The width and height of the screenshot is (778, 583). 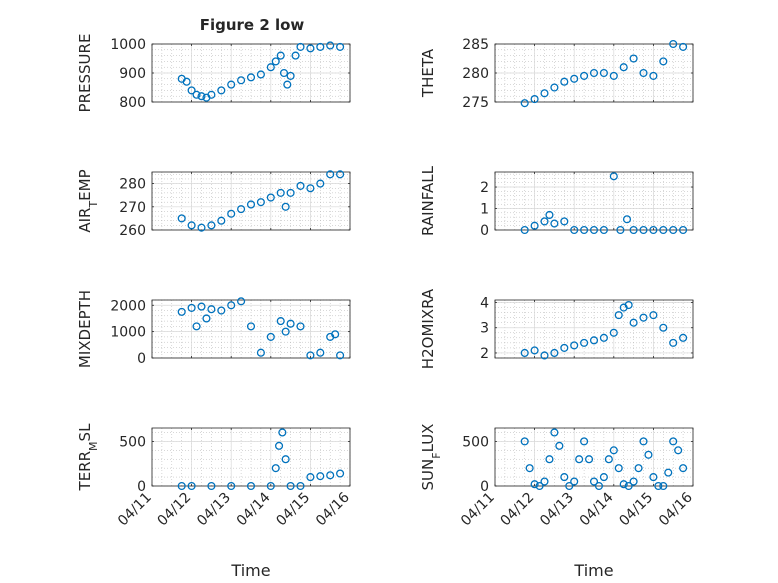 What do you see at coordinates (556, 74) in the screenshot?
I see `subplot-theta: 275 280 285 THETA` at bounding box center [556, 74].